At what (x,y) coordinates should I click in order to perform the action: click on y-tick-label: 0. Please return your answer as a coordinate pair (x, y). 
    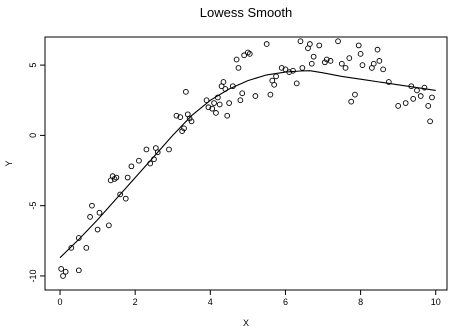
    Looking at the image, I should click on (33, 135).